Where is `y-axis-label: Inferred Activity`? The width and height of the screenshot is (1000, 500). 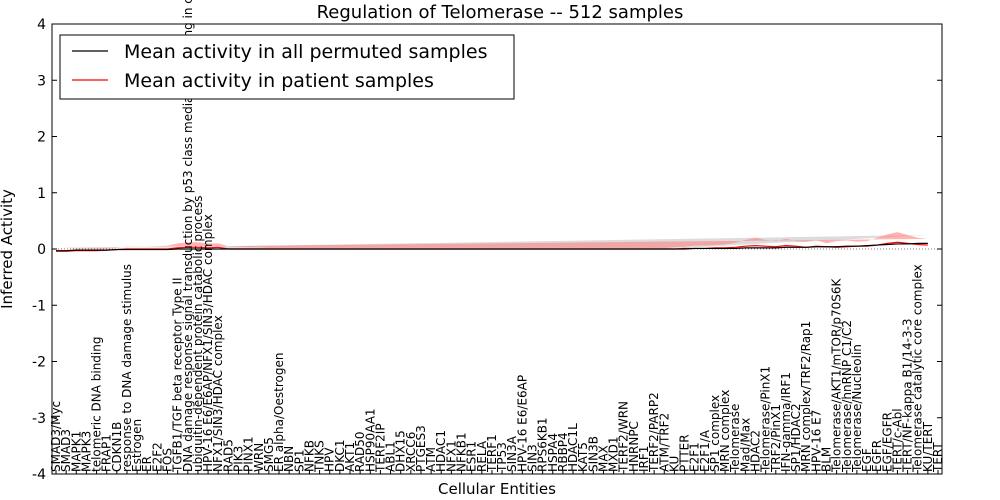
y-axis-label: Inferred Activity is located at coordinates (8, 249).